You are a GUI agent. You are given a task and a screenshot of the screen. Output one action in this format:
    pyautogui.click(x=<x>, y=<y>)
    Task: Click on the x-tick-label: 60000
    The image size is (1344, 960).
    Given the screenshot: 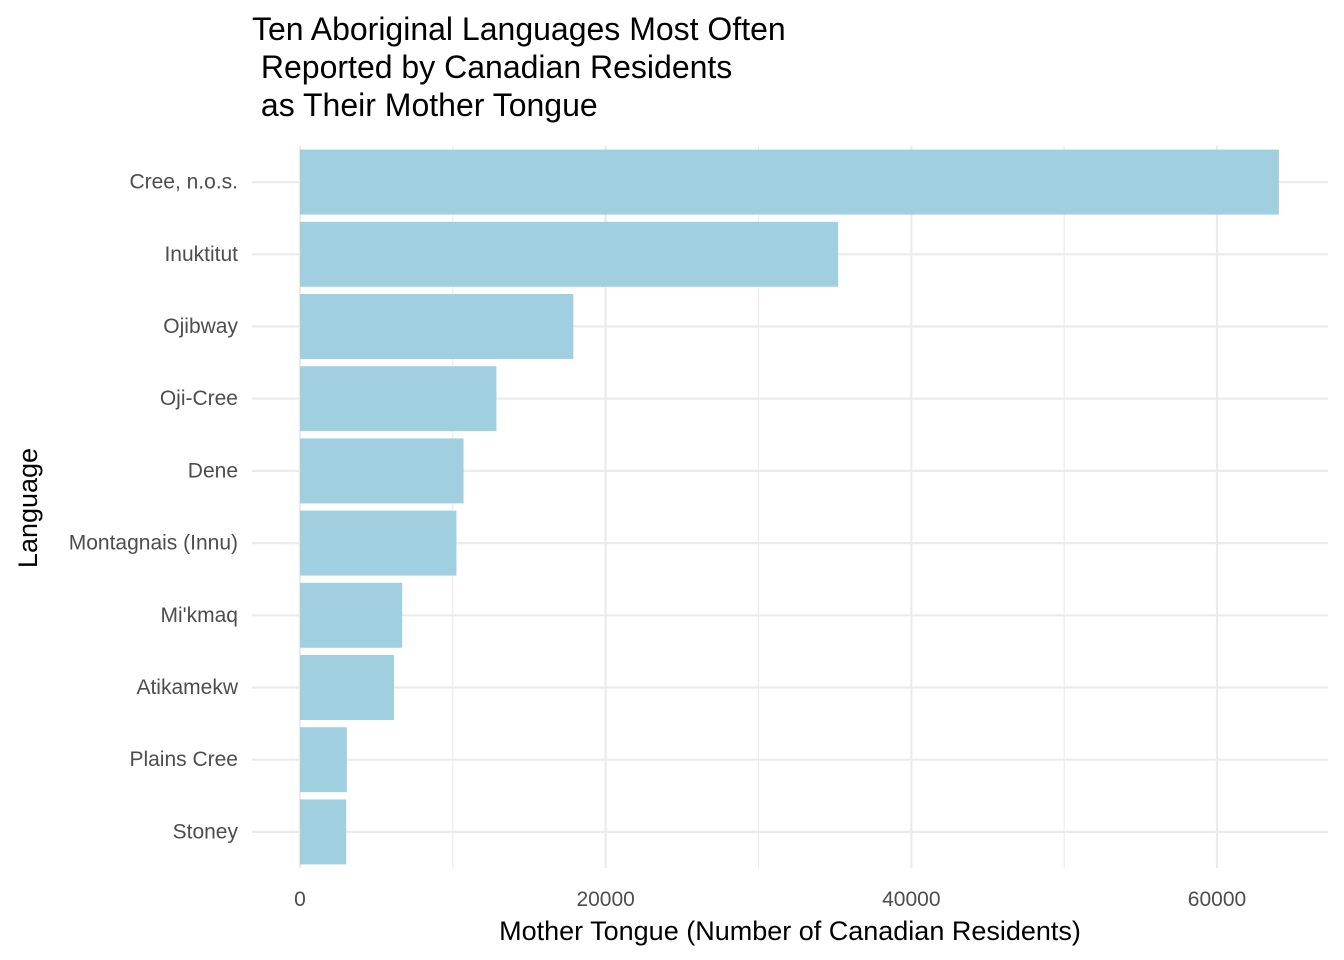 What is the action you would take?
    pyautogui.click(x=1217, y=899)
    